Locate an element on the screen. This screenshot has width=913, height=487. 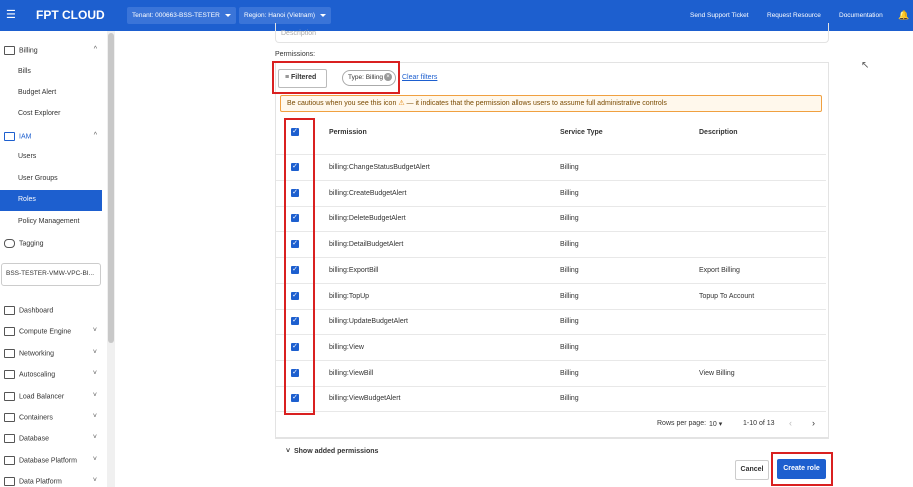
menu-group: Dashboard is located at coordinates (28, 310).